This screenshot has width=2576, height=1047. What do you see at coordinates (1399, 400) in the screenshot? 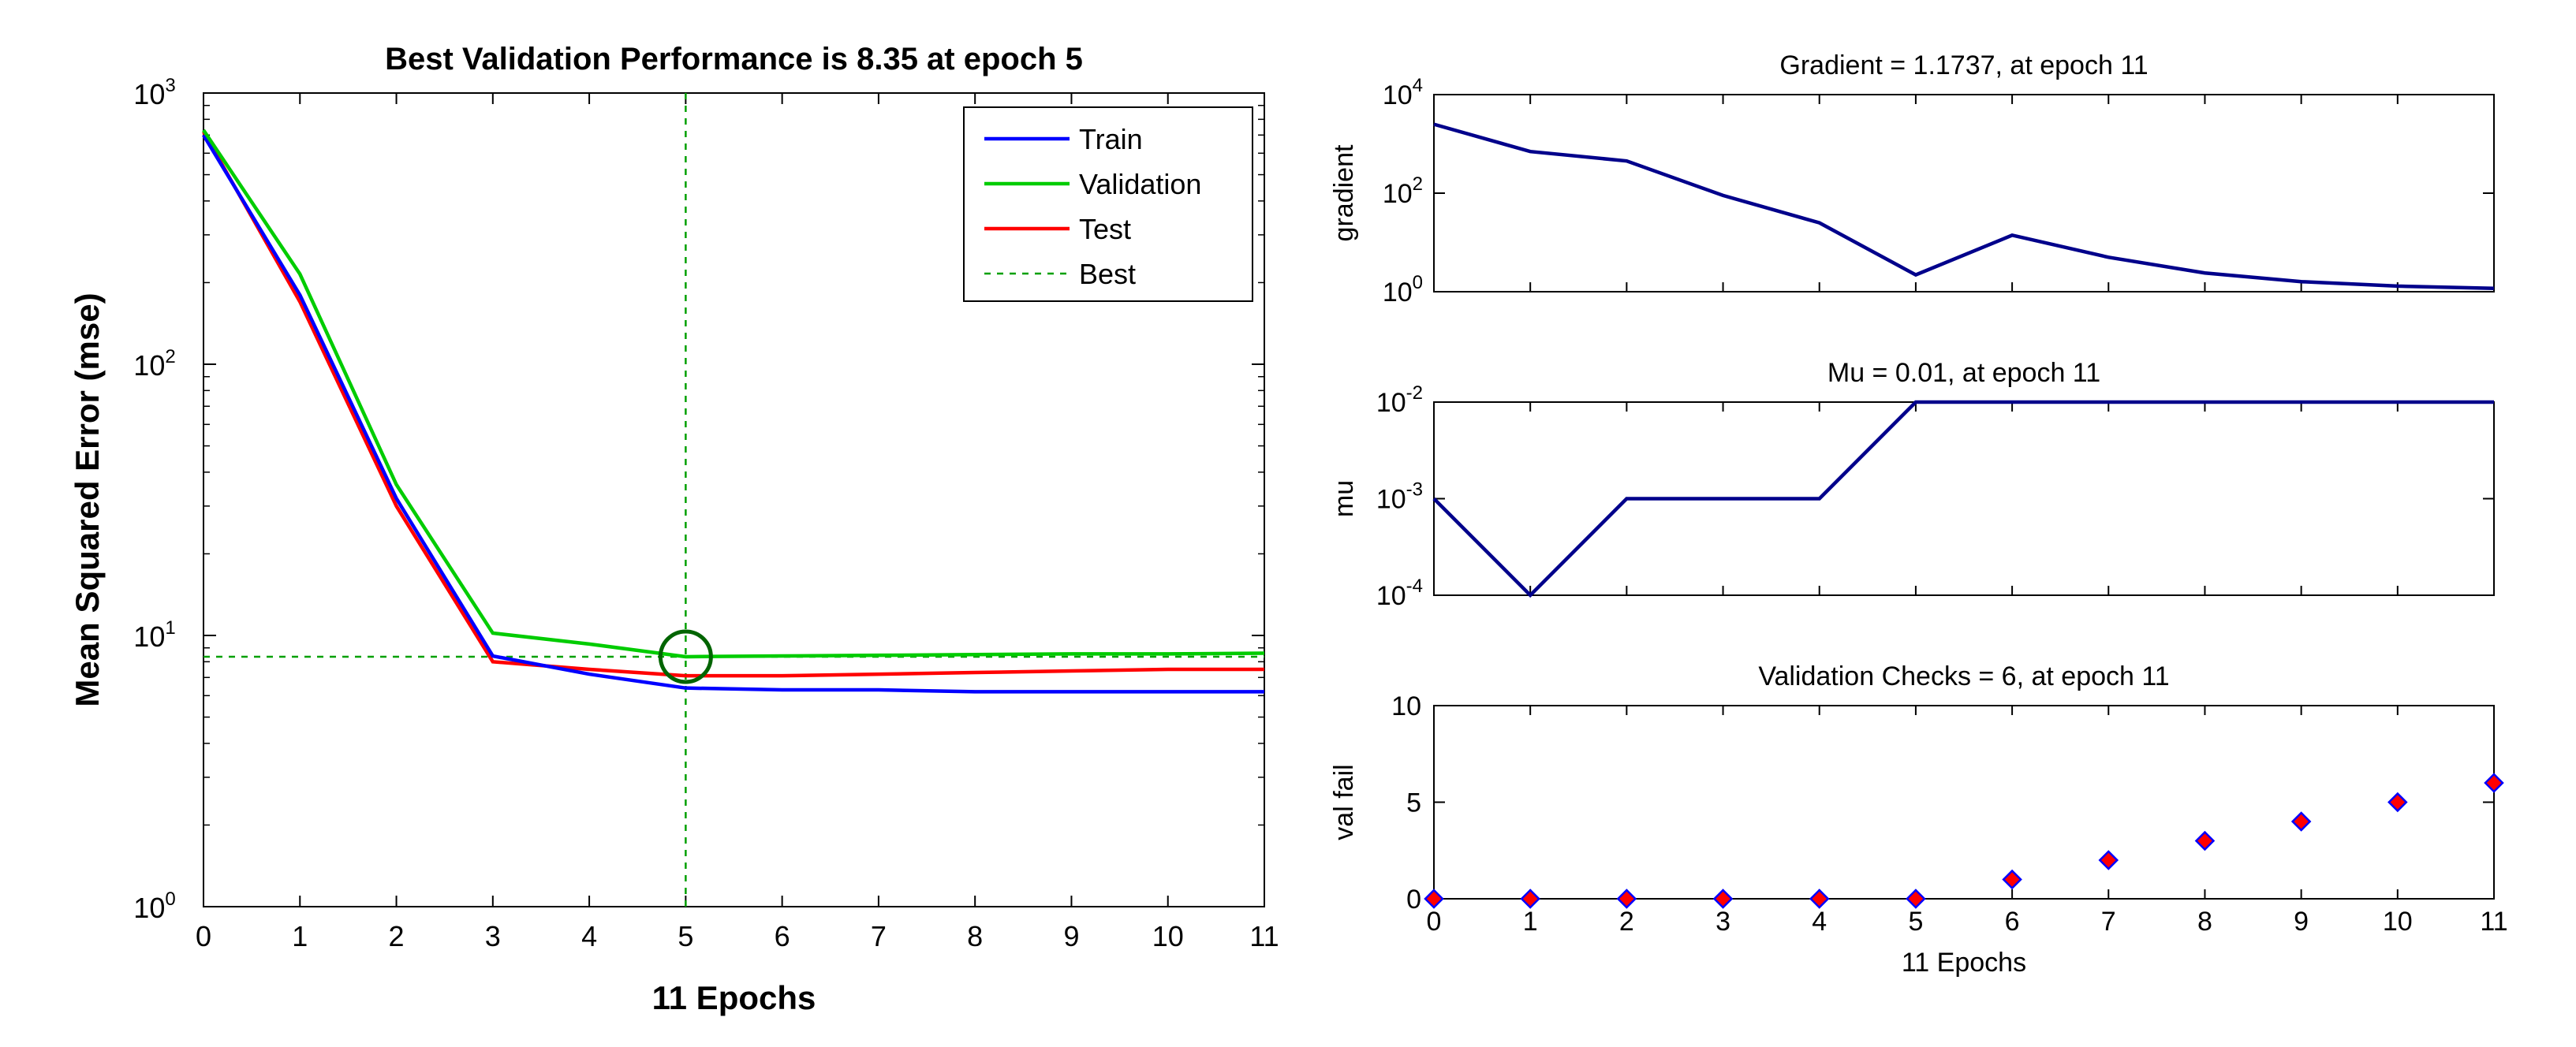
I see `mu-y-tick-label: 10⁻²` at bounding box center [1399, 400].